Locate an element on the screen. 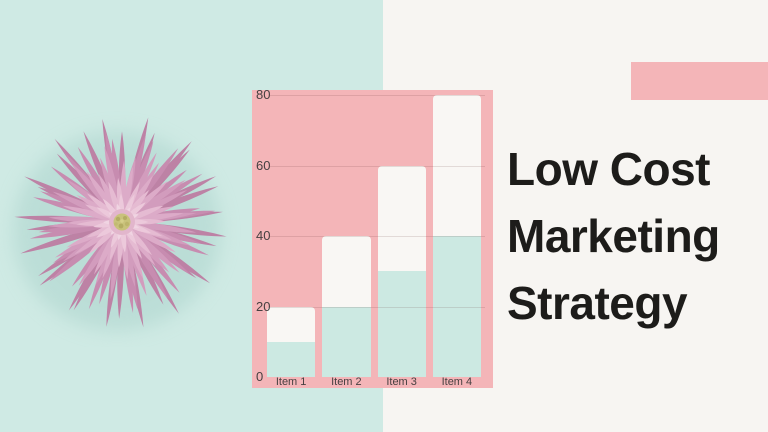  x-tick-label: Item 2 is located at coordinates (346, 382).